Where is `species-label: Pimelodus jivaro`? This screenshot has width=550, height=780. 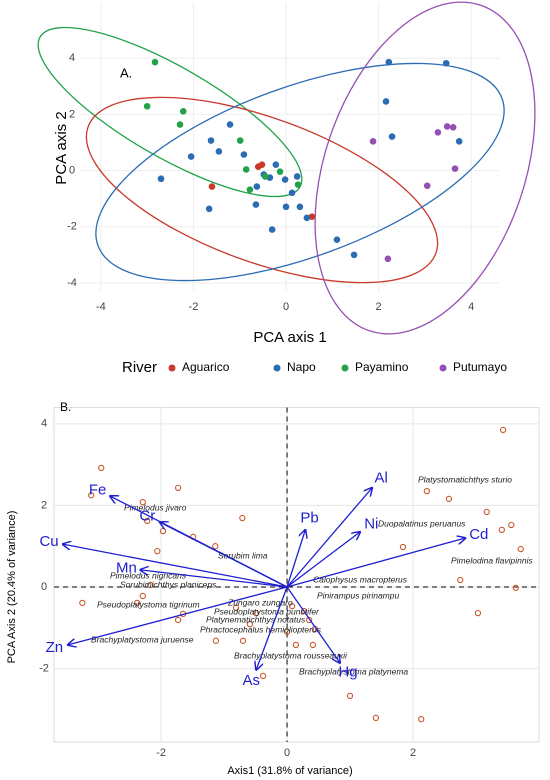
species-label: Pimelodus jivaro is located at coordinates (155, 507).